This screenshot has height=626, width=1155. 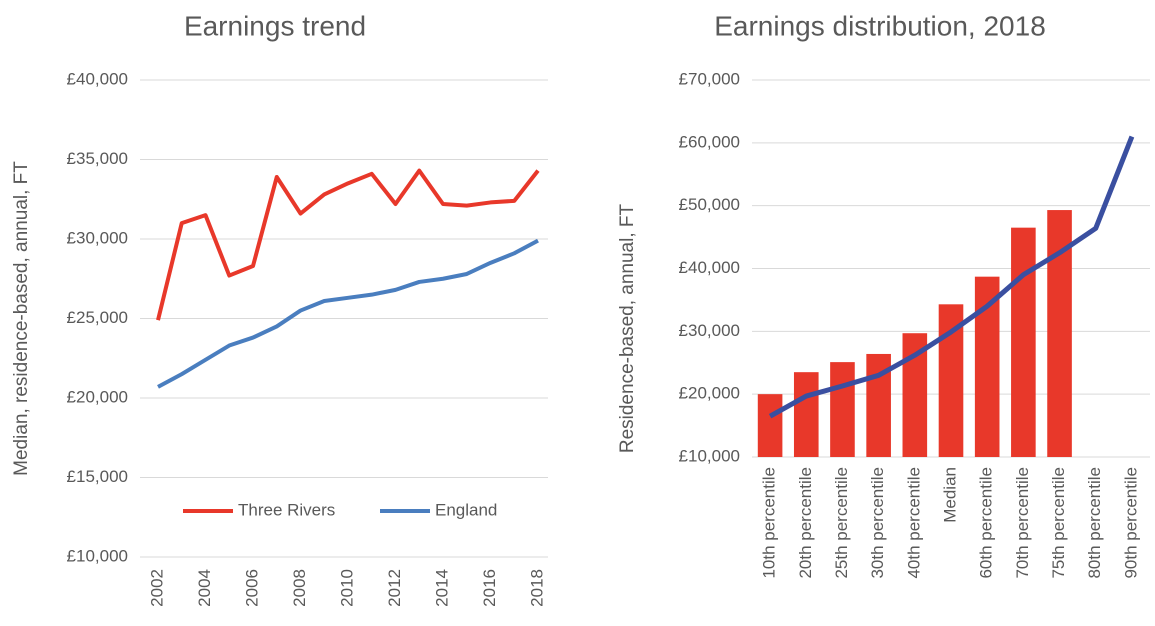 What do you see at coordinates (841, 523) in the screenshot?
I see `x-tick-label: 25th percentile` at bounding box center [841, 523].